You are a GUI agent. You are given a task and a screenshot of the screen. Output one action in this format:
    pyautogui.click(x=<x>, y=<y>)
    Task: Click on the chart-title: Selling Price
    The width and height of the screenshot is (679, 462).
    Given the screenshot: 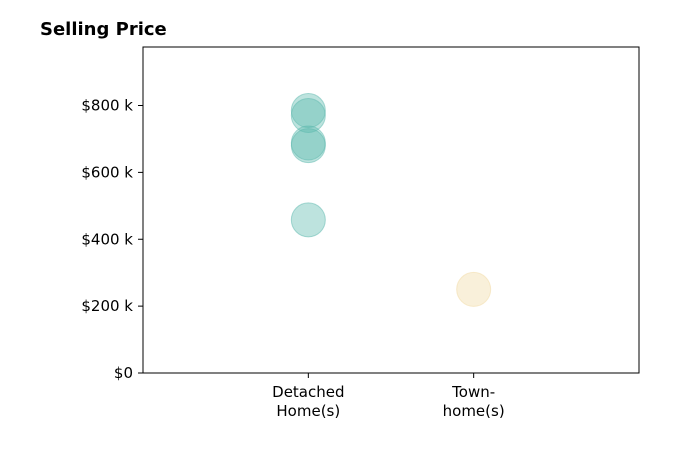 What is the action you would take?
    pyautogui.click(x=103, y=29)
    